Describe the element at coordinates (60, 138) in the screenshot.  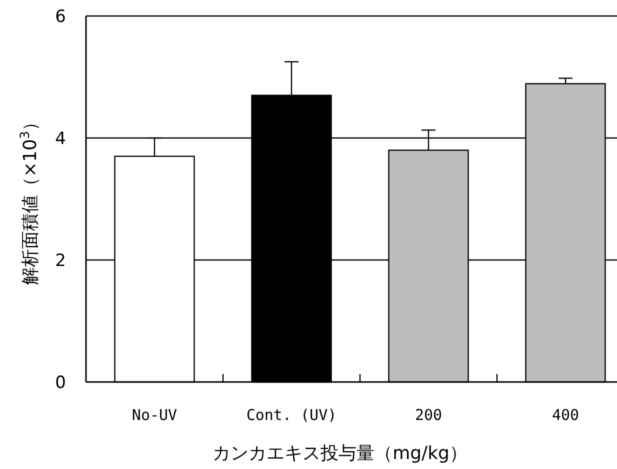
I see `y-tick-label: 4` at that location.